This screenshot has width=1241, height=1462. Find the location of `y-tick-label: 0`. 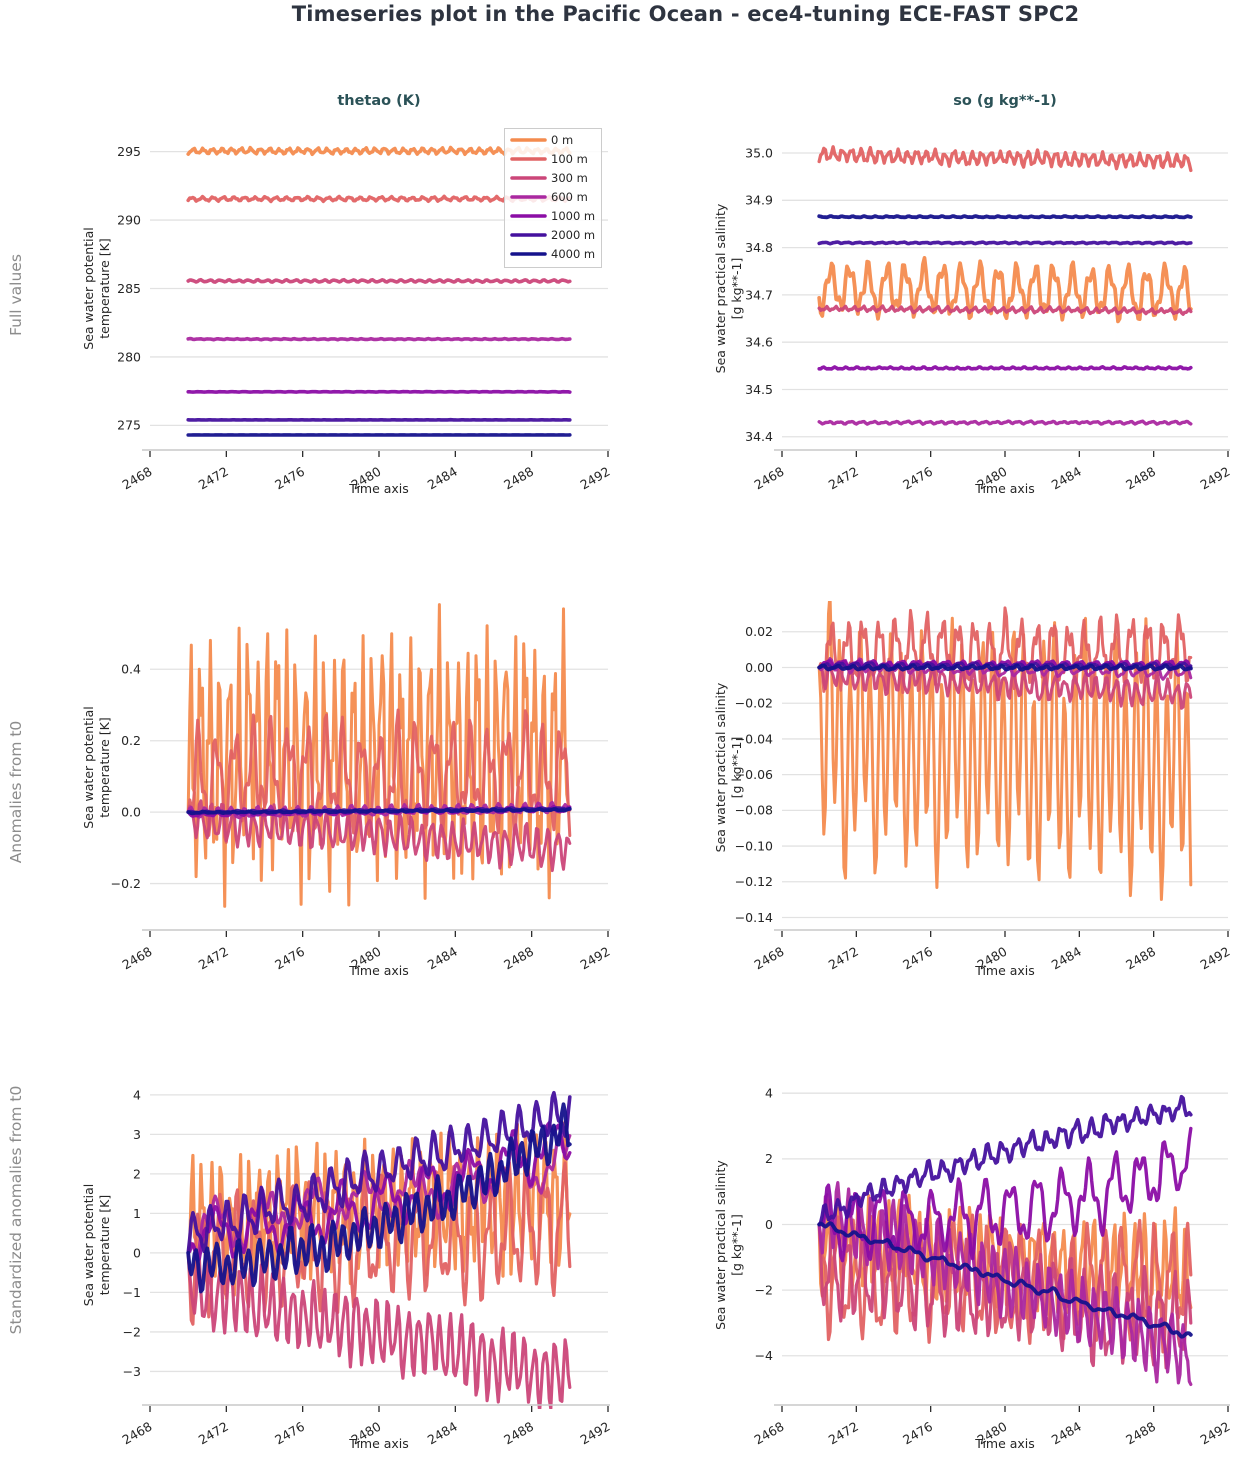

y-tick-label: 0 is located at coordinates (137, 1252).